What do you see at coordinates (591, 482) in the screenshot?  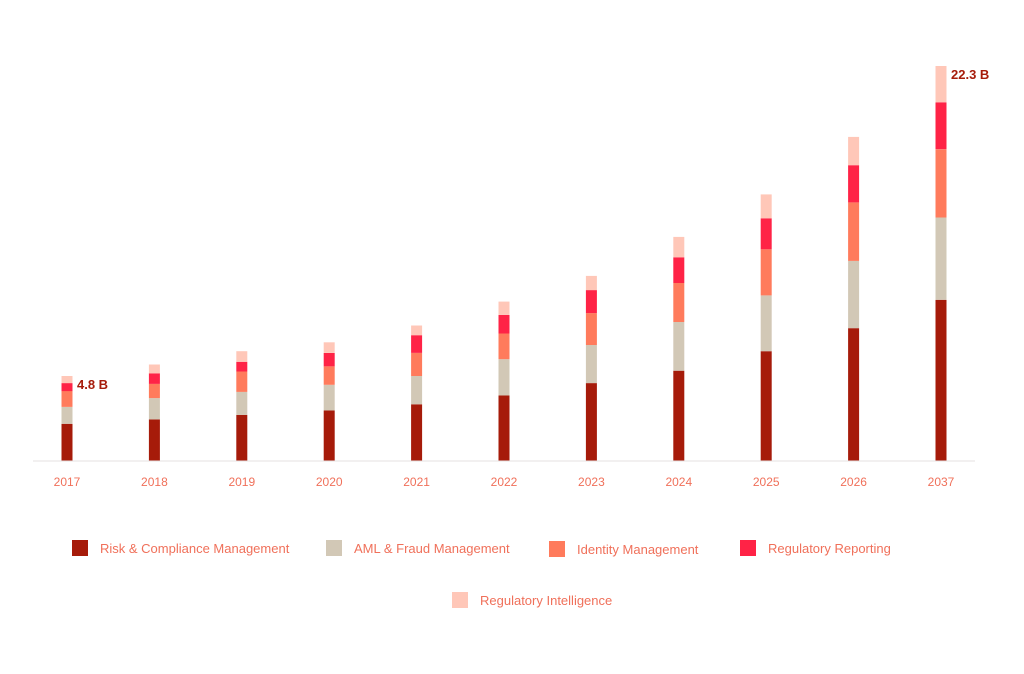 I see `x-tick-label-2023: 2023` at bounding box center [591, 482].